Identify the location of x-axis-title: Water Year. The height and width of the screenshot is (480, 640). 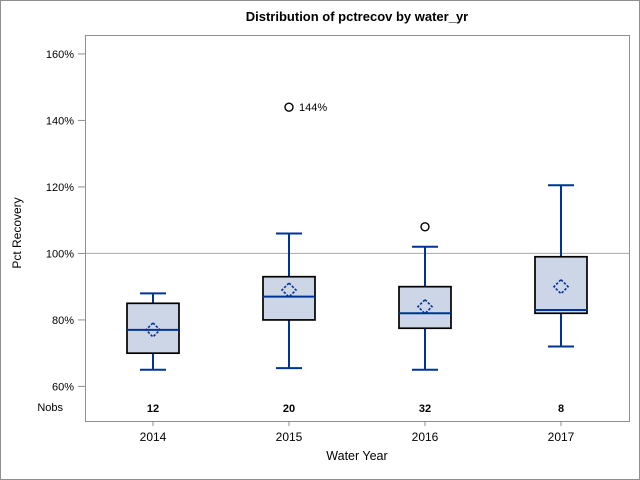
(357, 456).